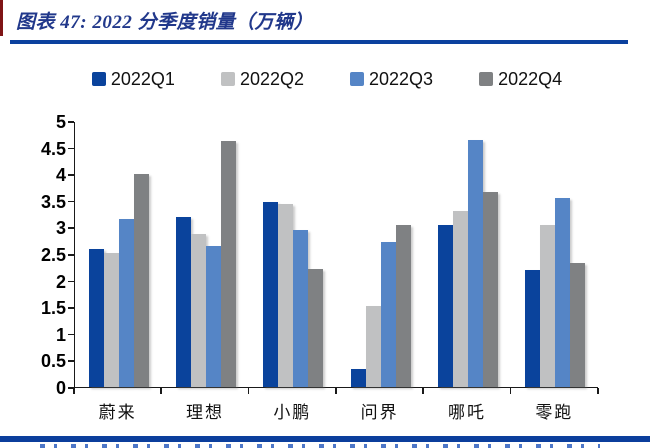 Image resolution: width=654 pixels, height=448 pixels. Describe the element at coordinates (490, 289) in the screenshot. I see `bar-哪吒-2022Q4` at that location.